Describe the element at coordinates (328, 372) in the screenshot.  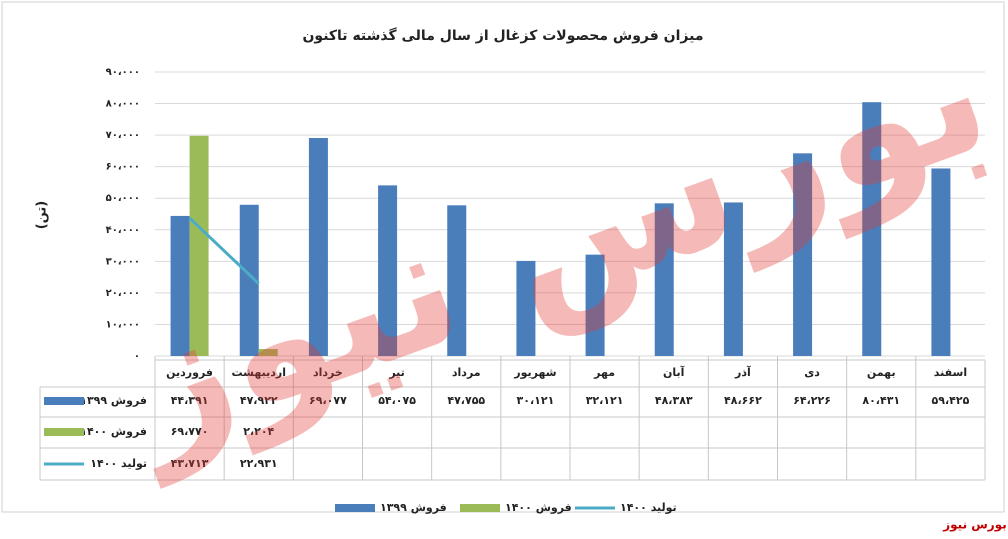
I see `x-tick-label: خرداد` at that location.